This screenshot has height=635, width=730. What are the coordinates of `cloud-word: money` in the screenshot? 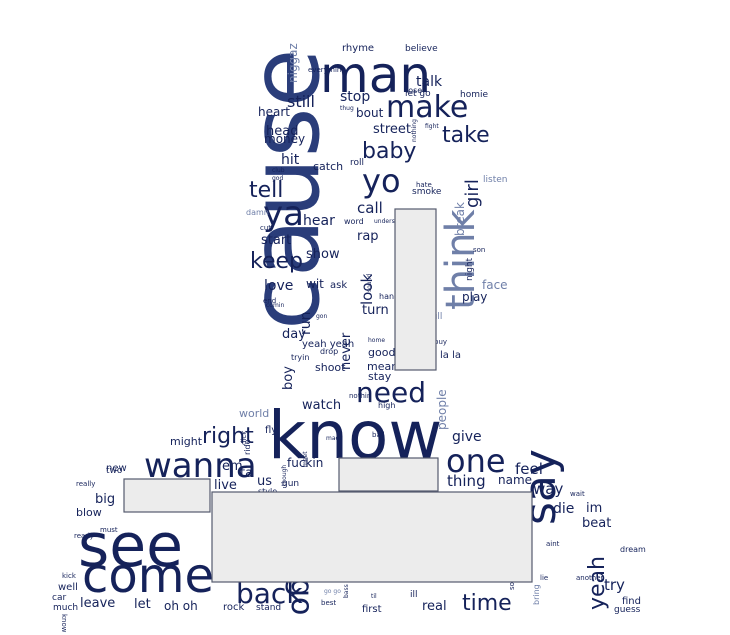 It's located at (284, 139).